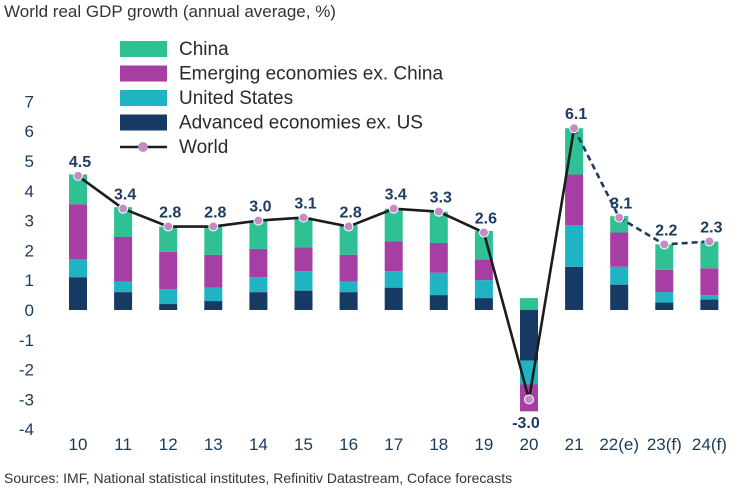 The height and width of the screenshot is (492, 740). Describe the element at coordinates (576, 114) in the screenshot. I see `world-value-label: 6.1` at that location.